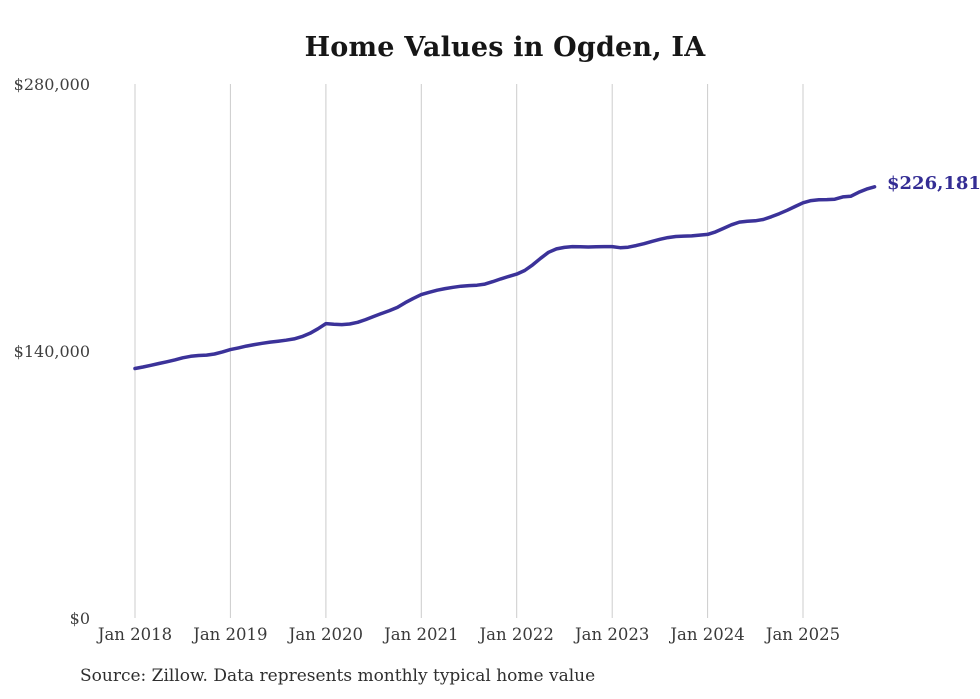 The image size is (980, 699). What do you see at coordinates (135, 634) in the screenshot?
I see `x-axis-tick-jan-2018: Jan 2018` at bounding box center [135, 634].